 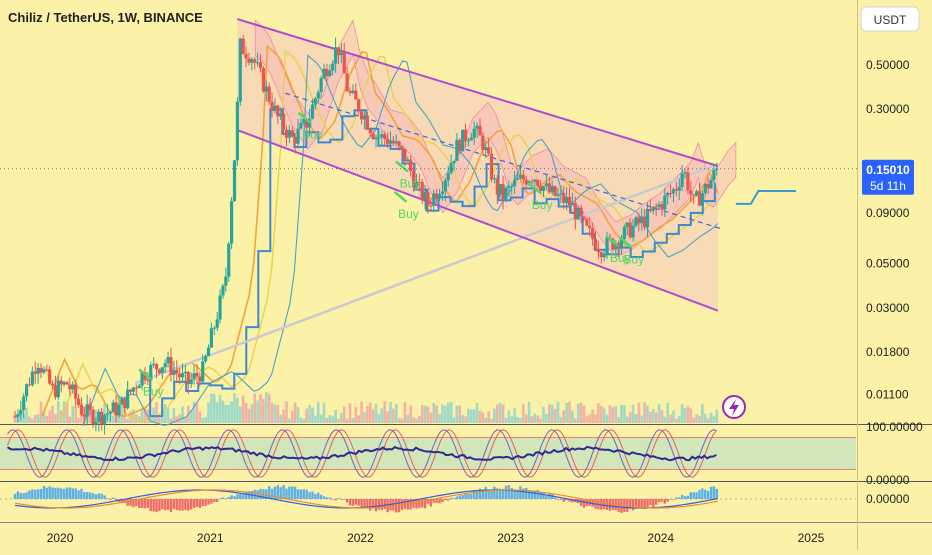 I want to click on flash-icon, so click(x=734, y=407).